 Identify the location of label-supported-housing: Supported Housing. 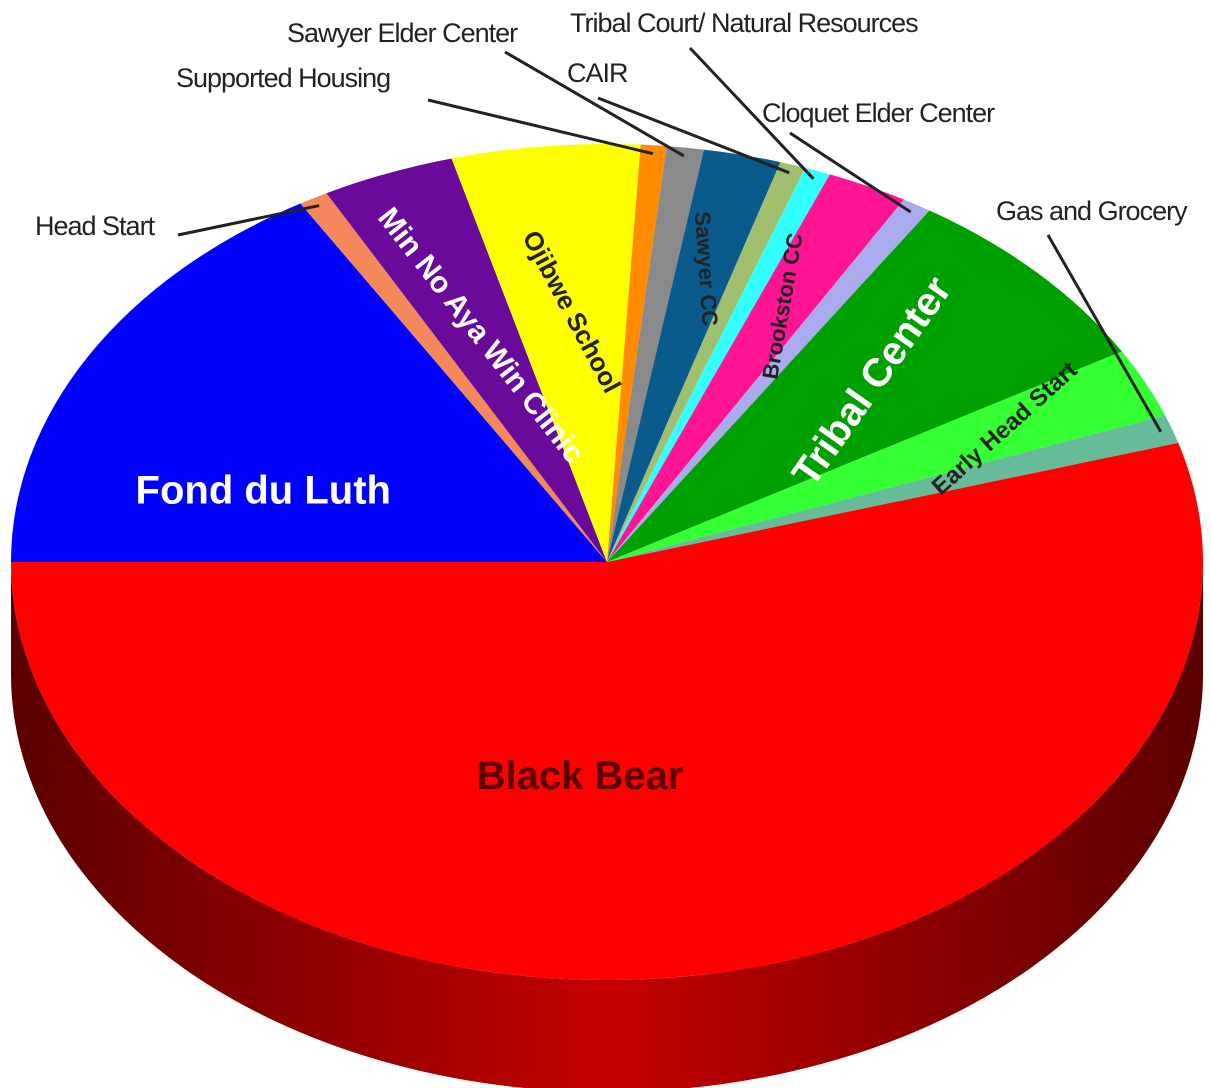
(283, 78).